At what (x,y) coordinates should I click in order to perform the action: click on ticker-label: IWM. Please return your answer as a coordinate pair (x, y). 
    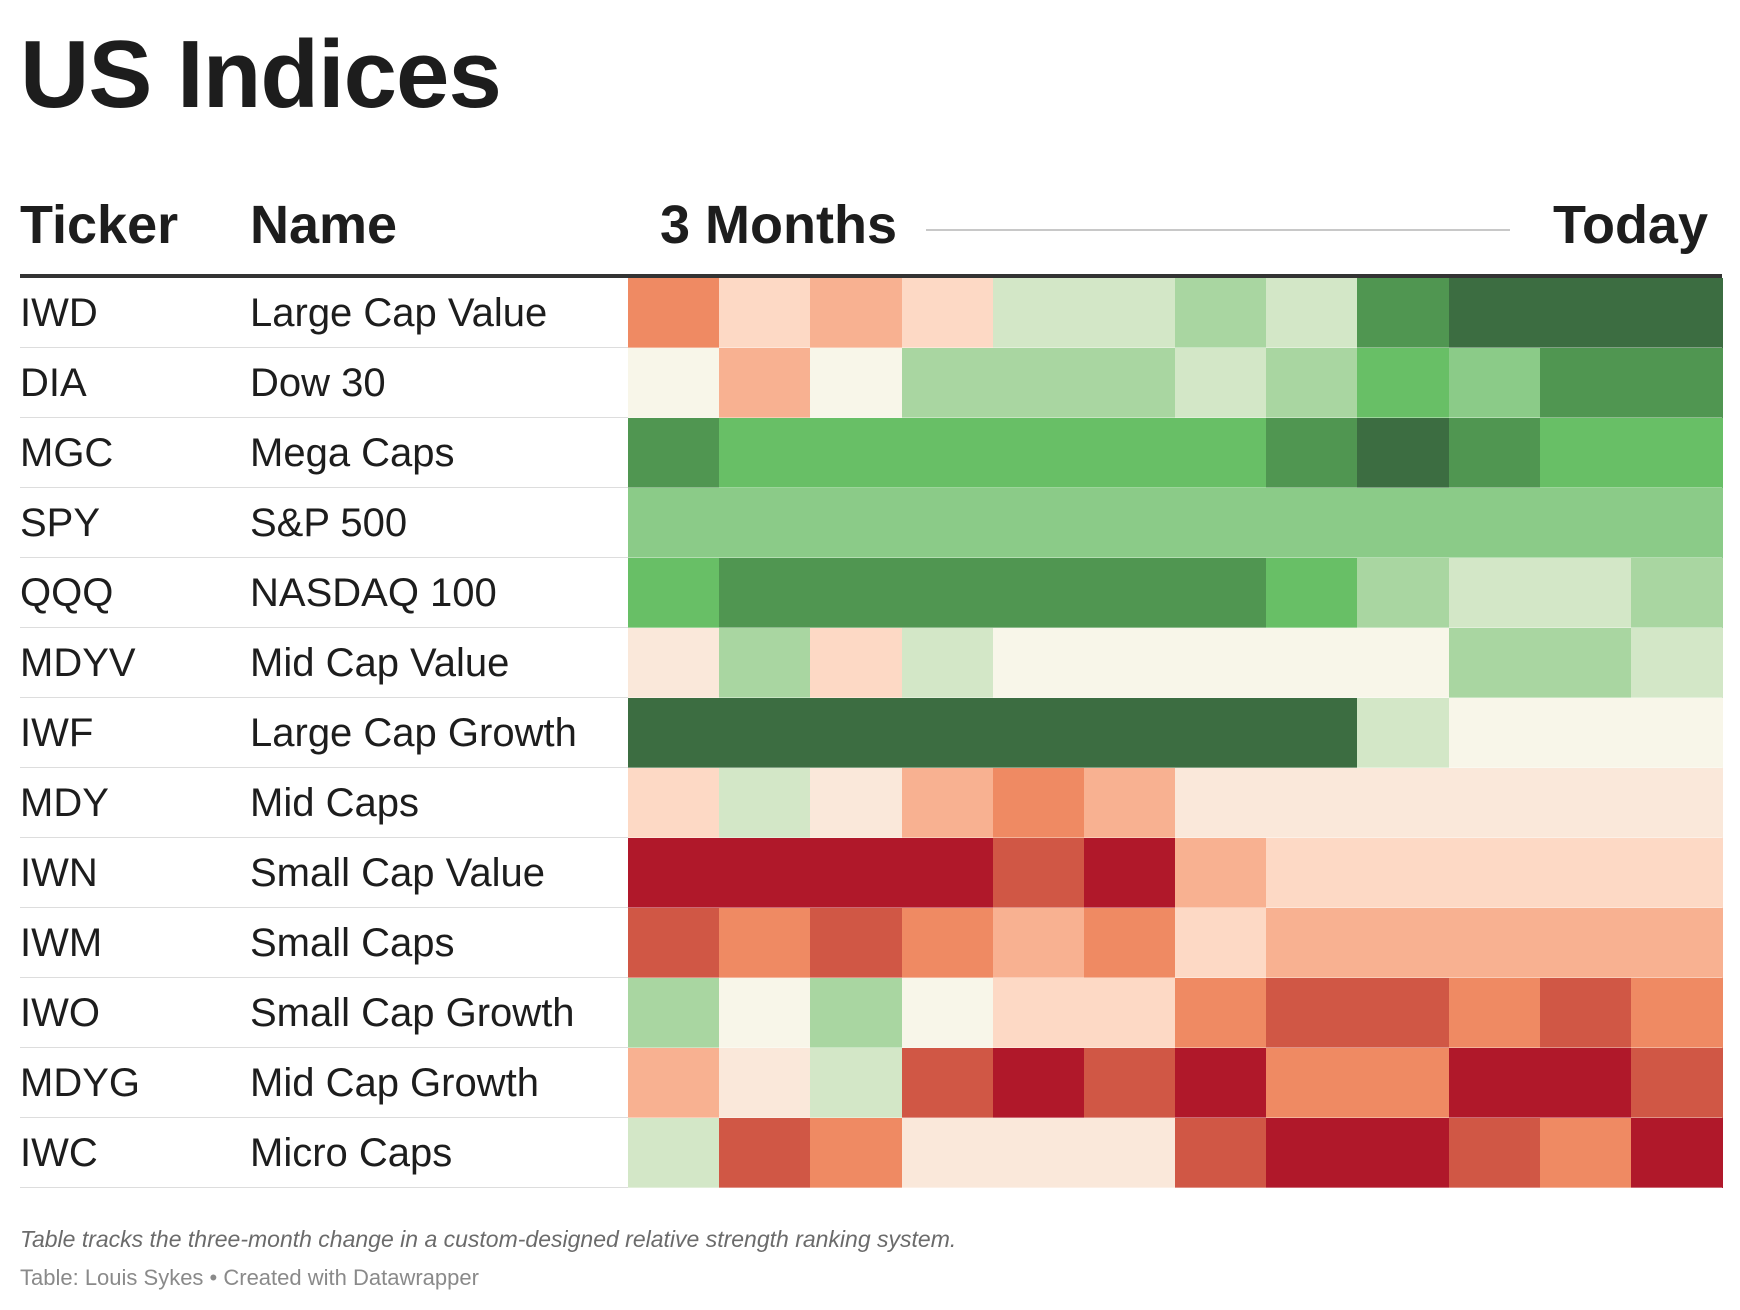
    Looking at the image, I should click on (61, 943).